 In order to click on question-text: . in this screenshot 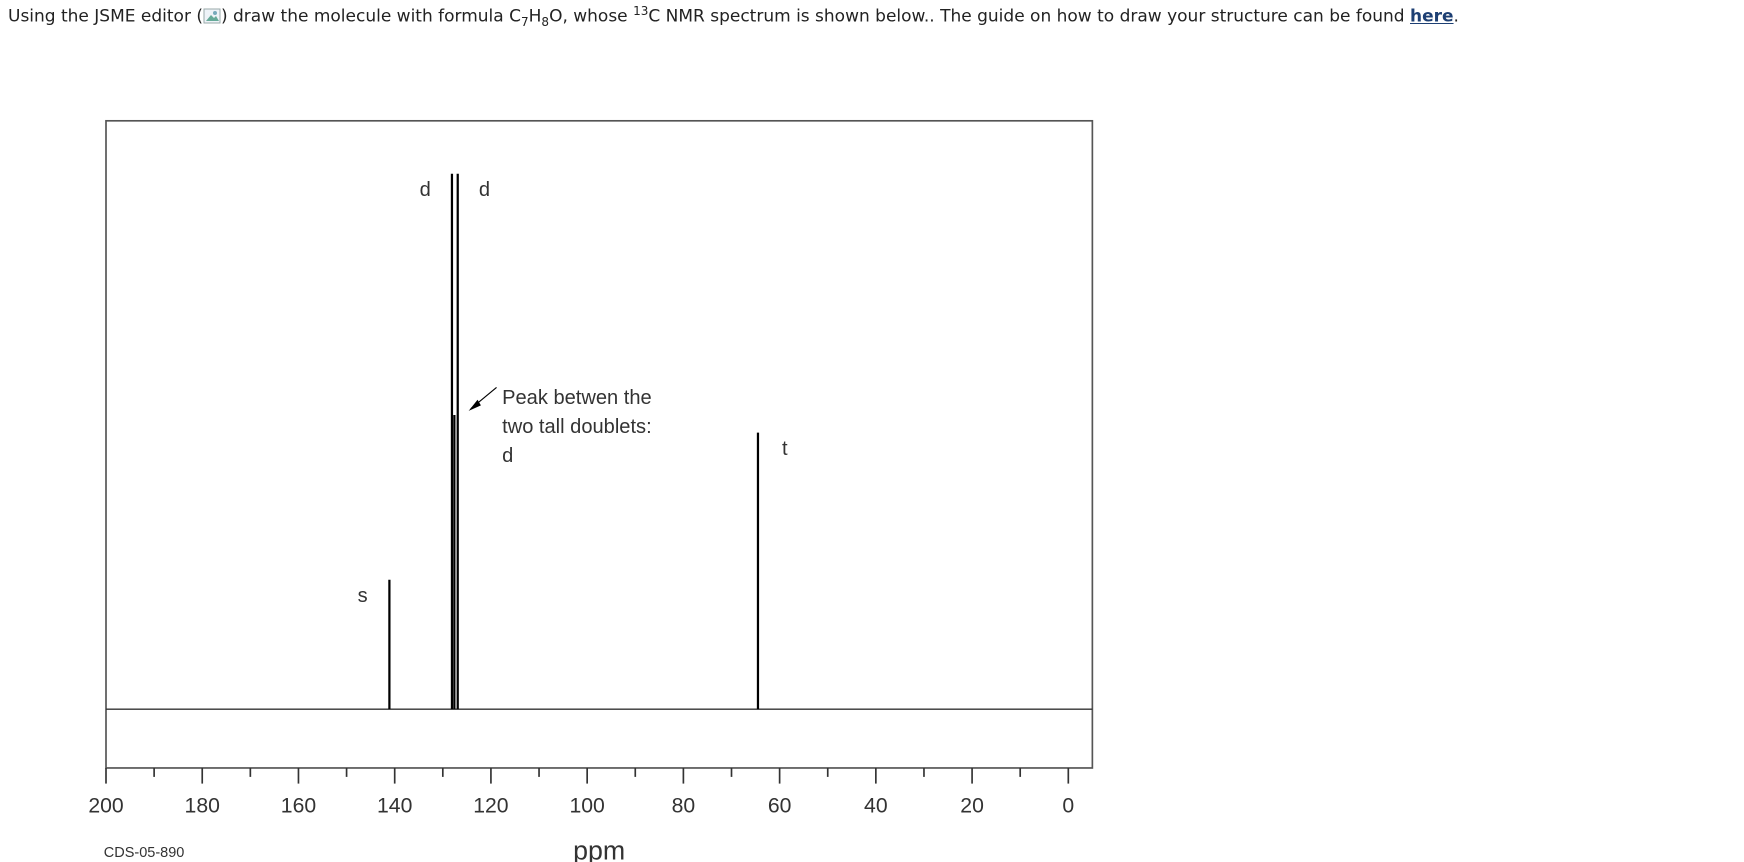, I will do `click(1456, 16)`.